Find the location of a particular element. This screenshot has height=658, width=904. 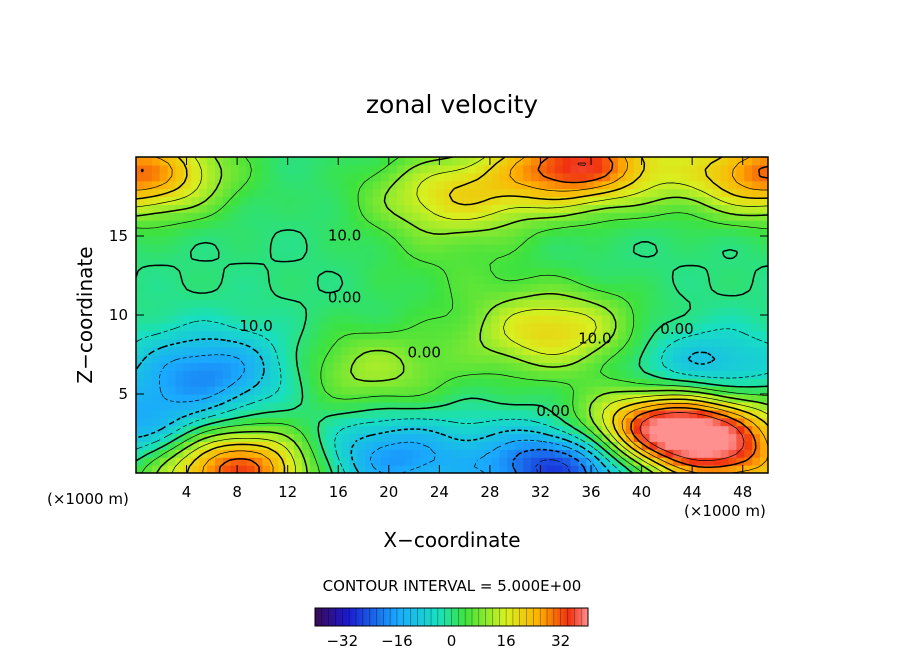

x-tick-label: 16 is located at coordinates (338, 492).